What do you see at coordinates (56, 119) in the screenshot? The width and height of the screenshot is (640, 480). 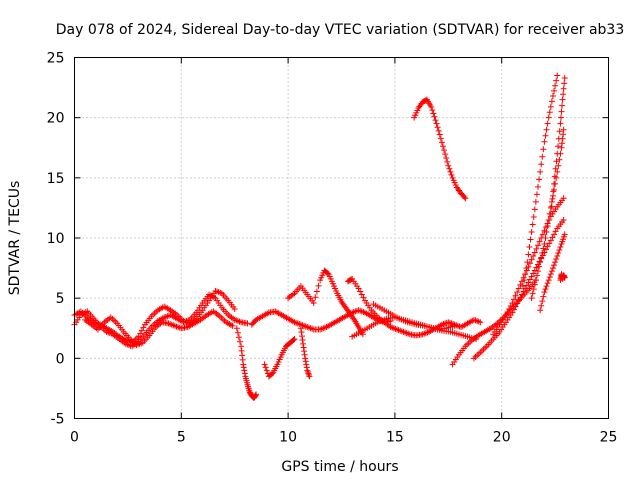 I see `y-tick-label: 20` at bounding box center [56, 119].